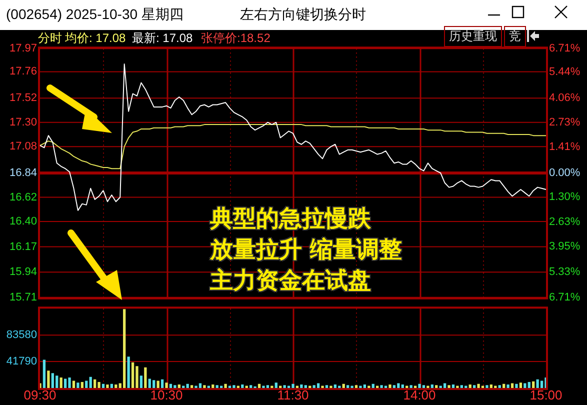 This screenshot has height=405, width=587. What do you see at coordinates (564, 98) in the screenshot?
I see `y2-tick-label: 4.06%` at bounding box center [564, 98].